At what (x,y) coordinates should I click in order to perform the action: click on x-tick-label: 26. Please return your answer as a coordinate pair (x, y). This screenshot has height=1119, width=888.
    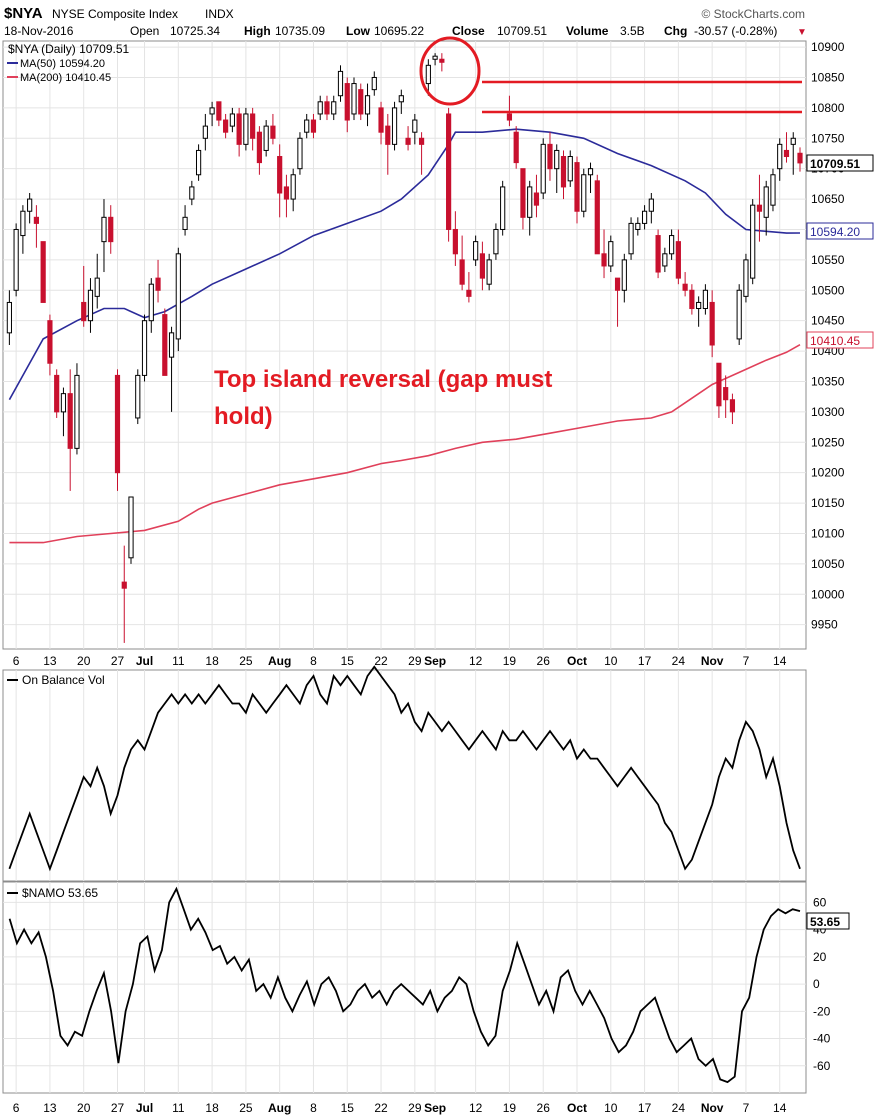
    Looking at the image, I should click on (544, 661).